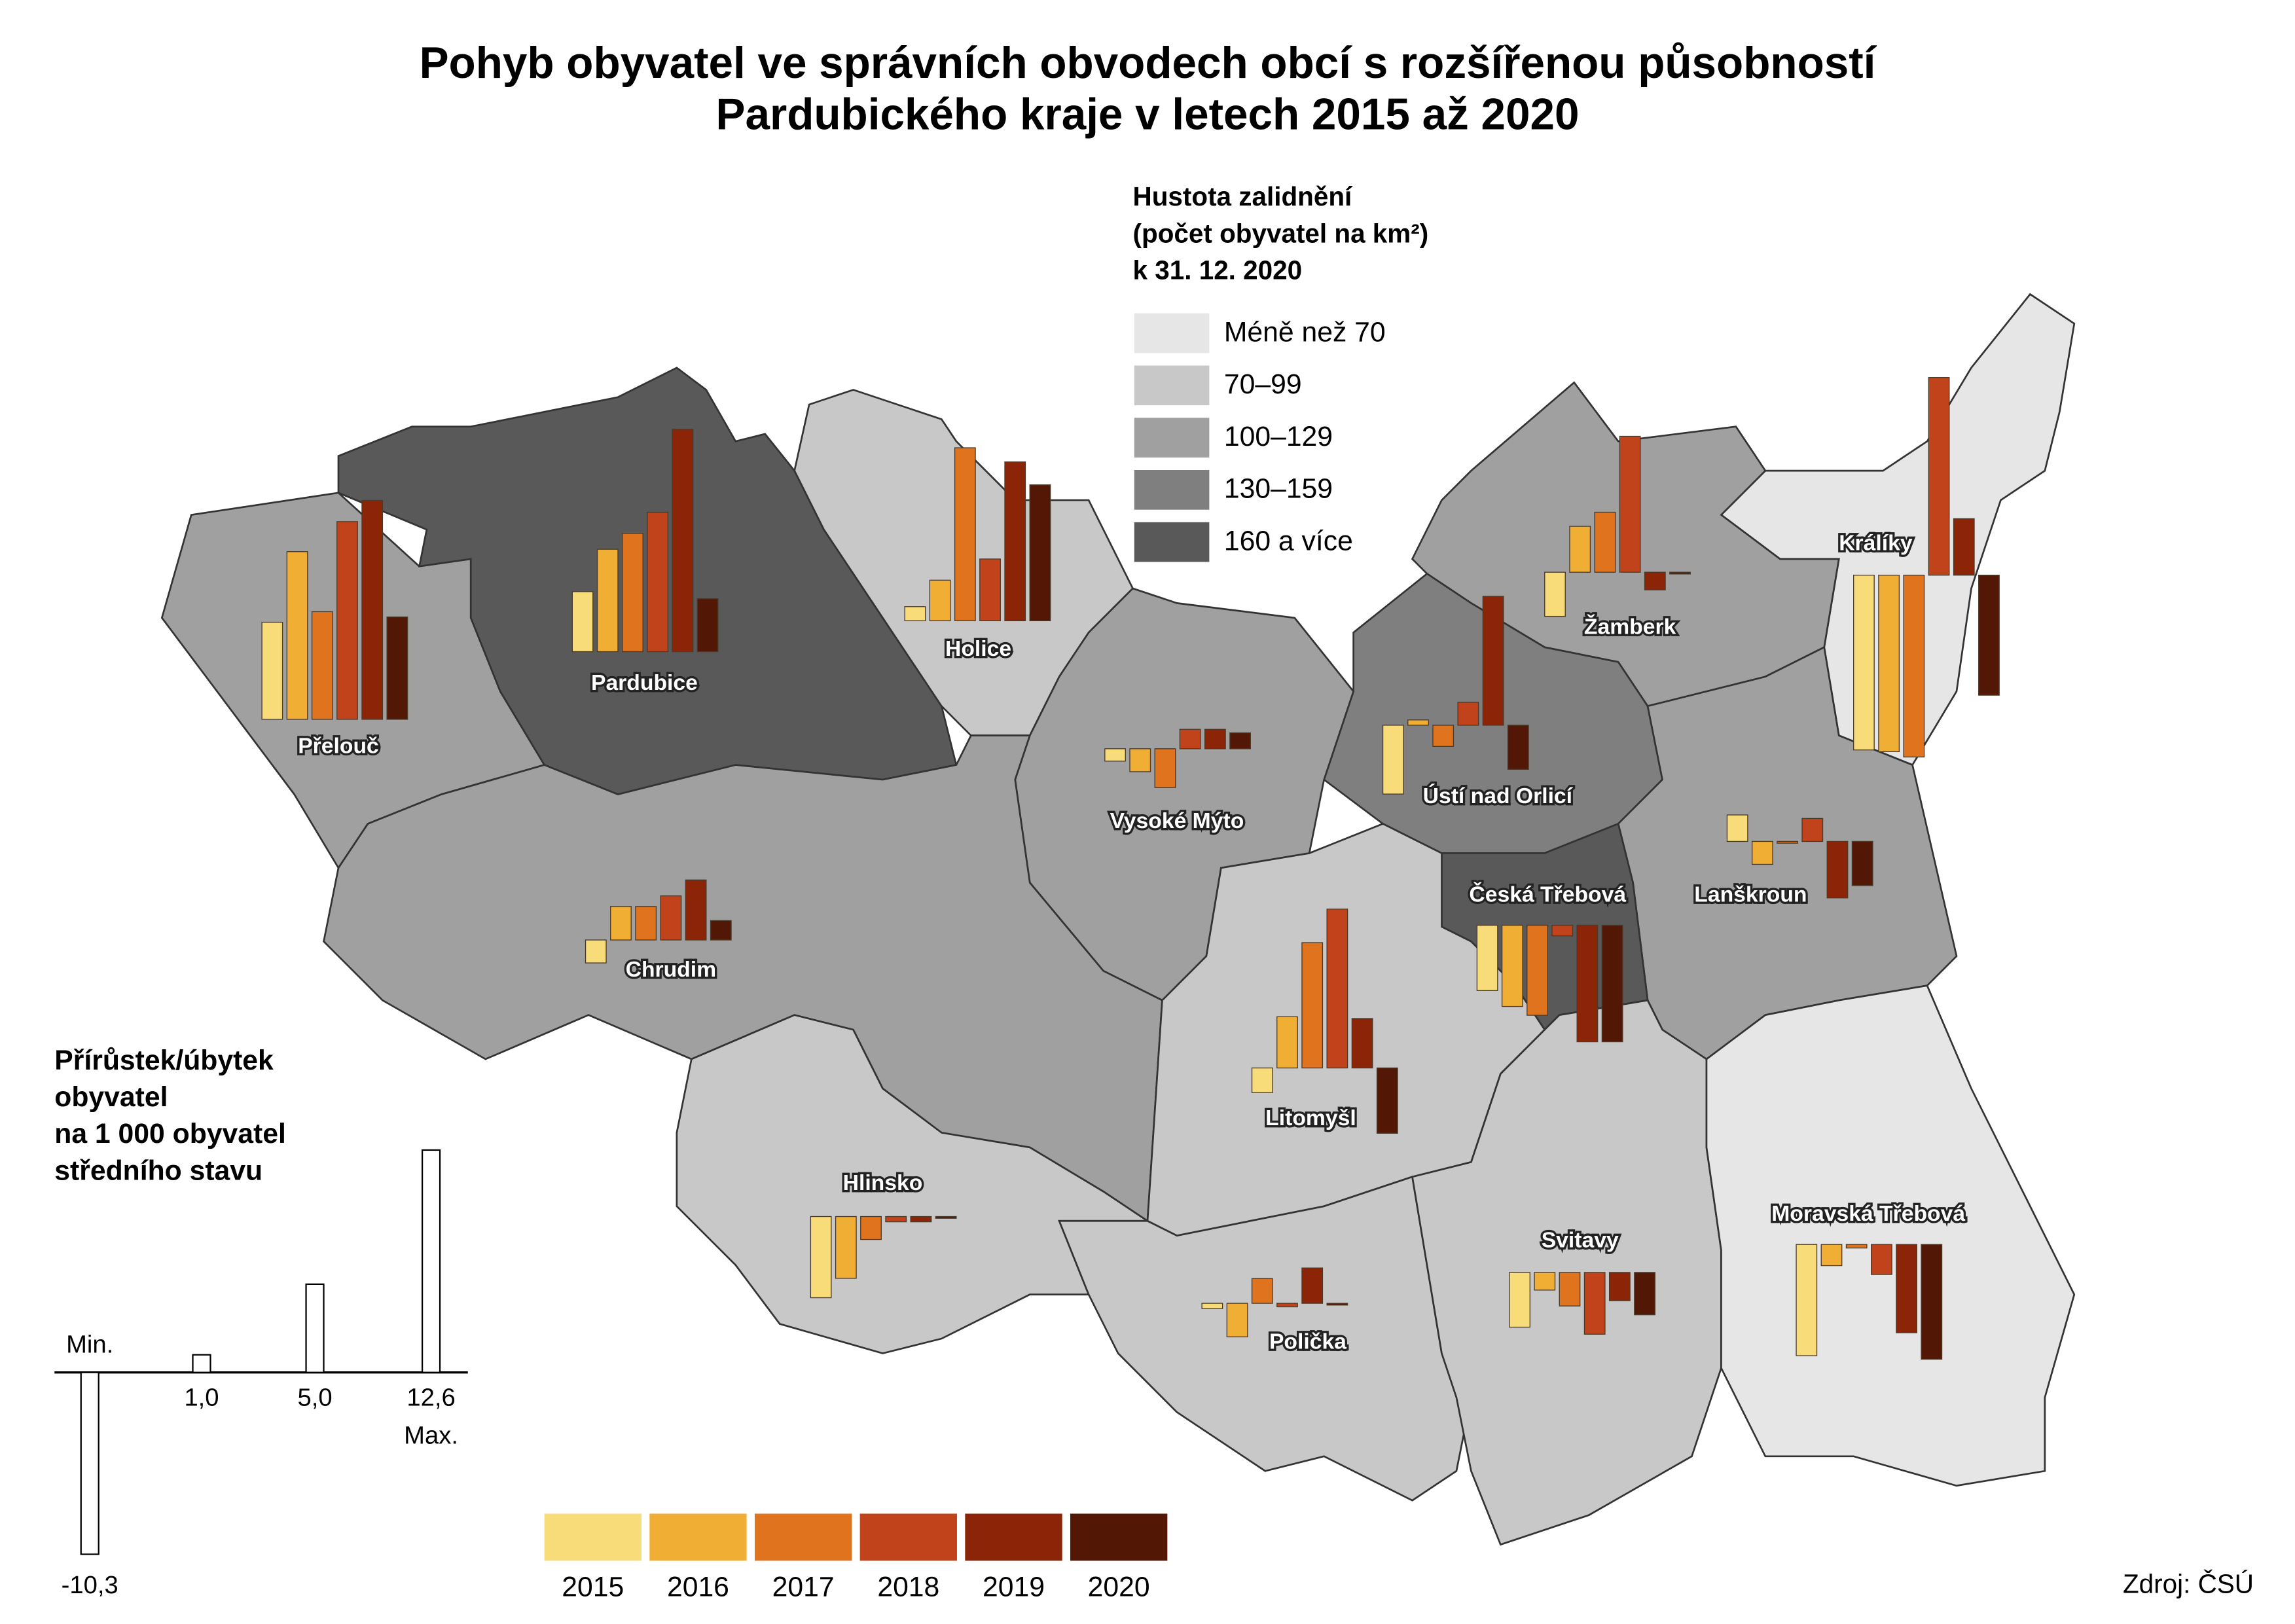 The width and height of the screenshot is (2295, 1624). I want to click on scale-legend-title: na 1 000 obyvatel, so click(170, 1133).